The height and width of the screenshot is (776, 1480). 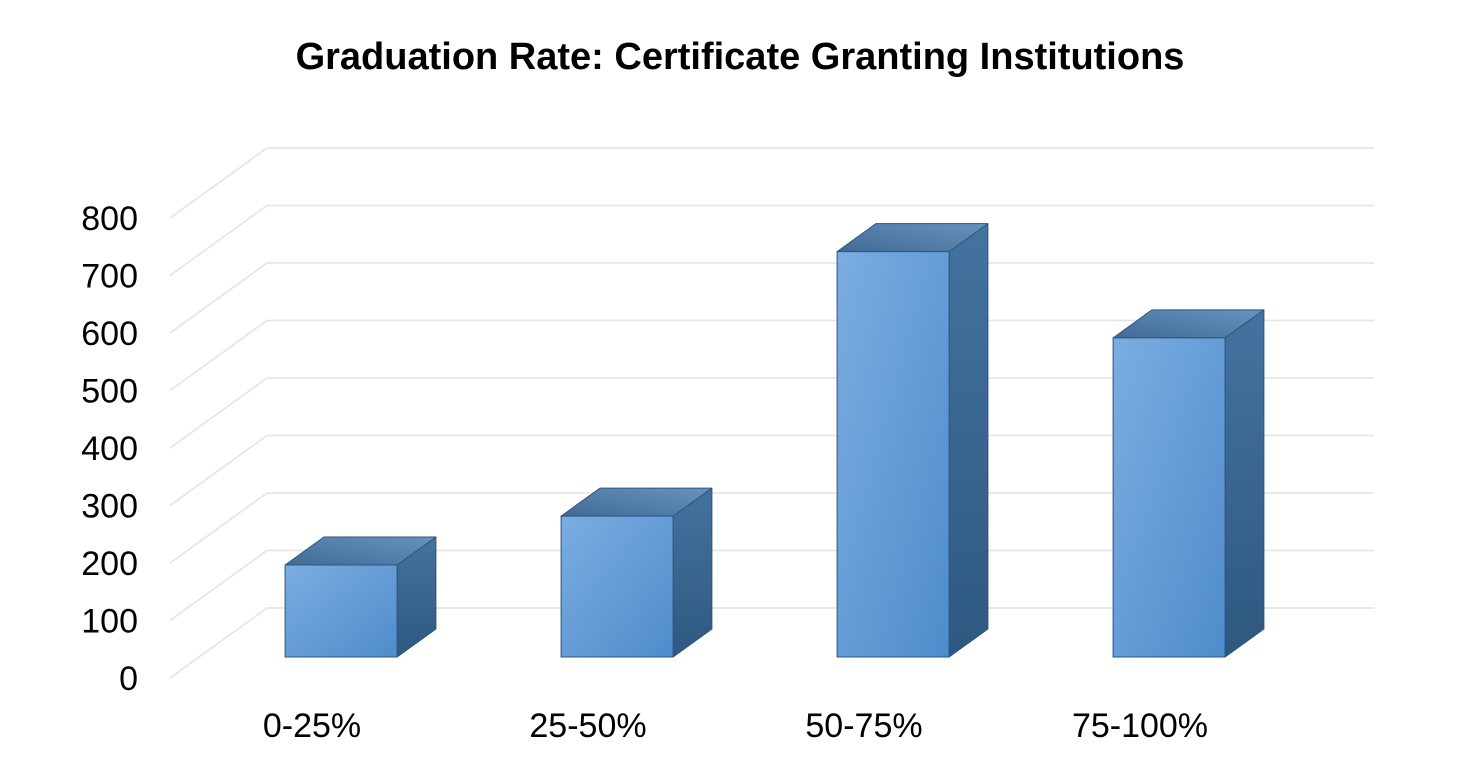 What do you see at coordinates (863, 726) in the screenshot?
I see `x-axis-label-50-75%: 50-75%` at bounding box center [863, 726].